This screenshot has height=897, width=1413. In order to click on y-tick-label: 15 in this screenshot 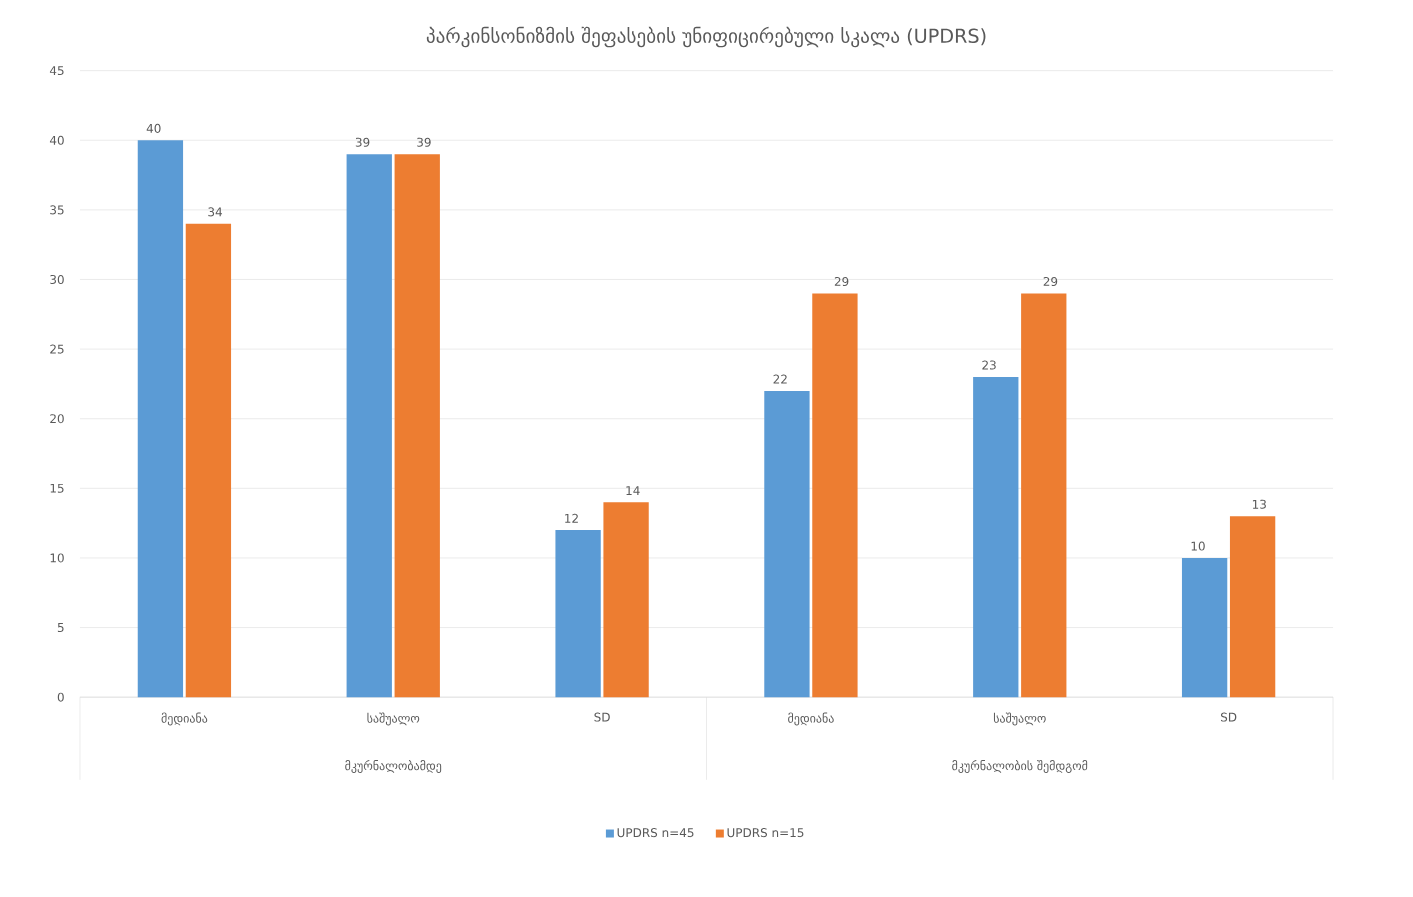, I will do `click(57, 488)`.